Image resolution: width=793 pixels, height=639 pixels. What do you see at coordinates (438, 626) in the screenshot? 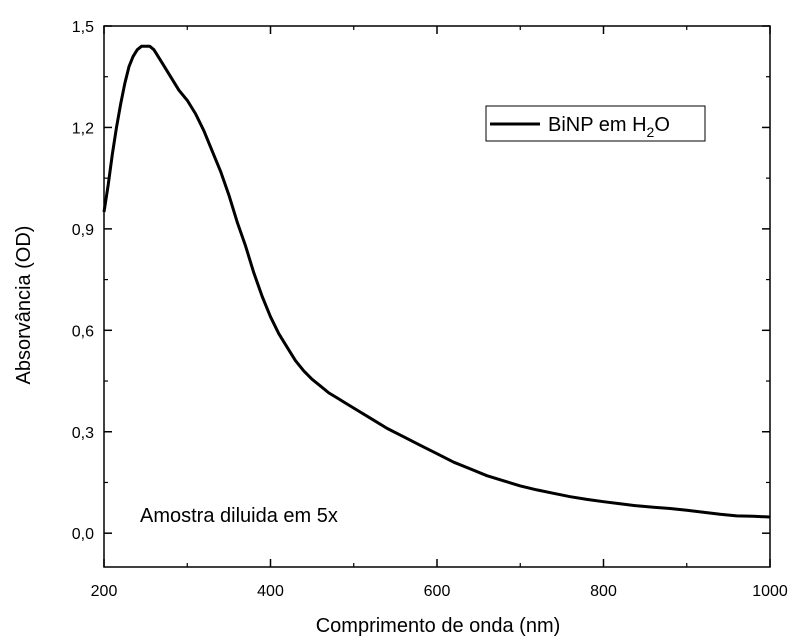
I see `x-axis-title: Comprimento de onda (nm)` at bounding box center [438, 626].